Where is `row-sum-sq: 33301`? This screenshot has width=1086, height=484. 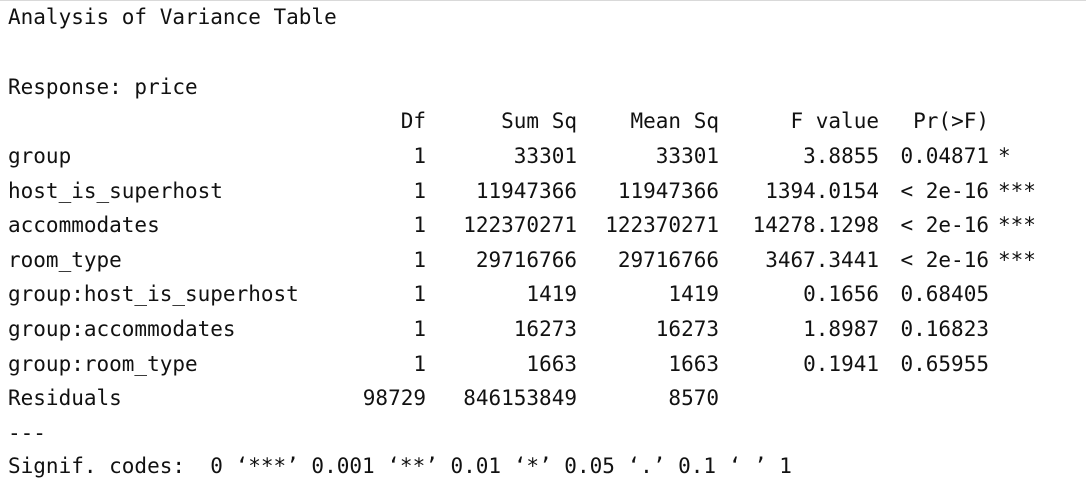 row-sum-sq: 33301 is located at coordinates (545, 156).